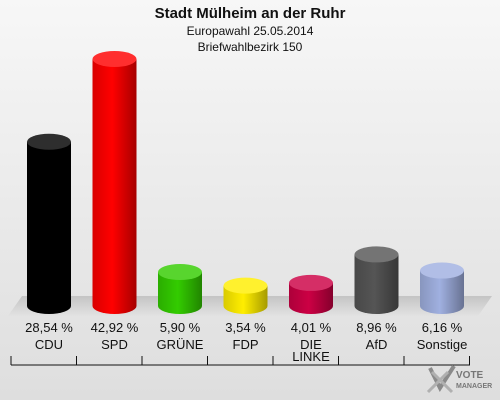  I want to click on category-label: FDP, so click(246, 344).